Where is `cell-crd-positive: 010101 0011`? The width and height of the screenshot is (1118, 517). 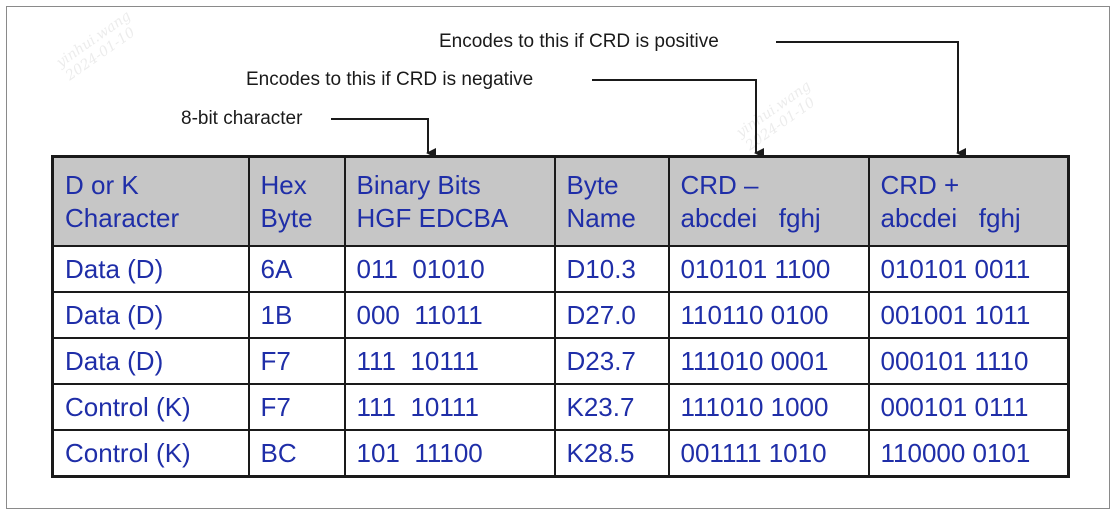 cell-crd-positive: 010101 0011 is located at coordinates (968, 269).